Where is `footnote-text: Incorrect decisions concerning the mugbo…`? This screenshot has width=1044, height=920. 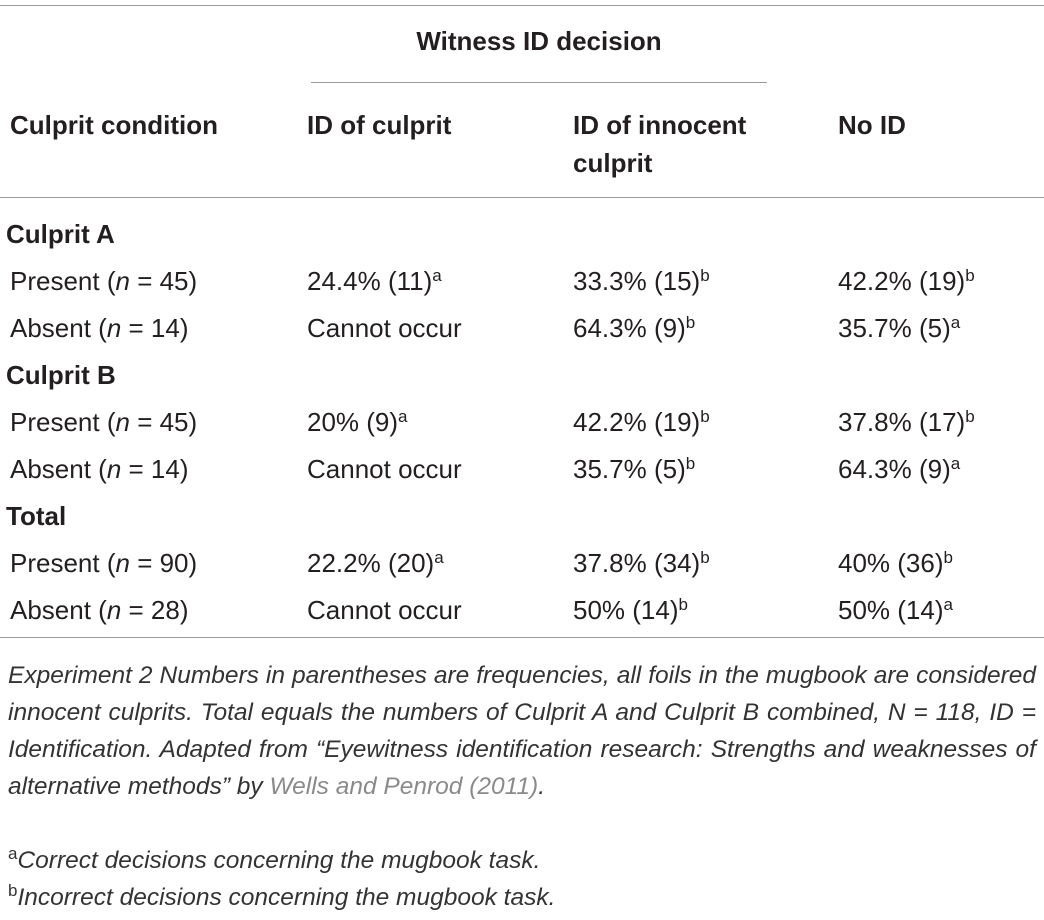 footnote-text: Incorrect decisions concerning the mugbo… is located at coordinates (286, 897).